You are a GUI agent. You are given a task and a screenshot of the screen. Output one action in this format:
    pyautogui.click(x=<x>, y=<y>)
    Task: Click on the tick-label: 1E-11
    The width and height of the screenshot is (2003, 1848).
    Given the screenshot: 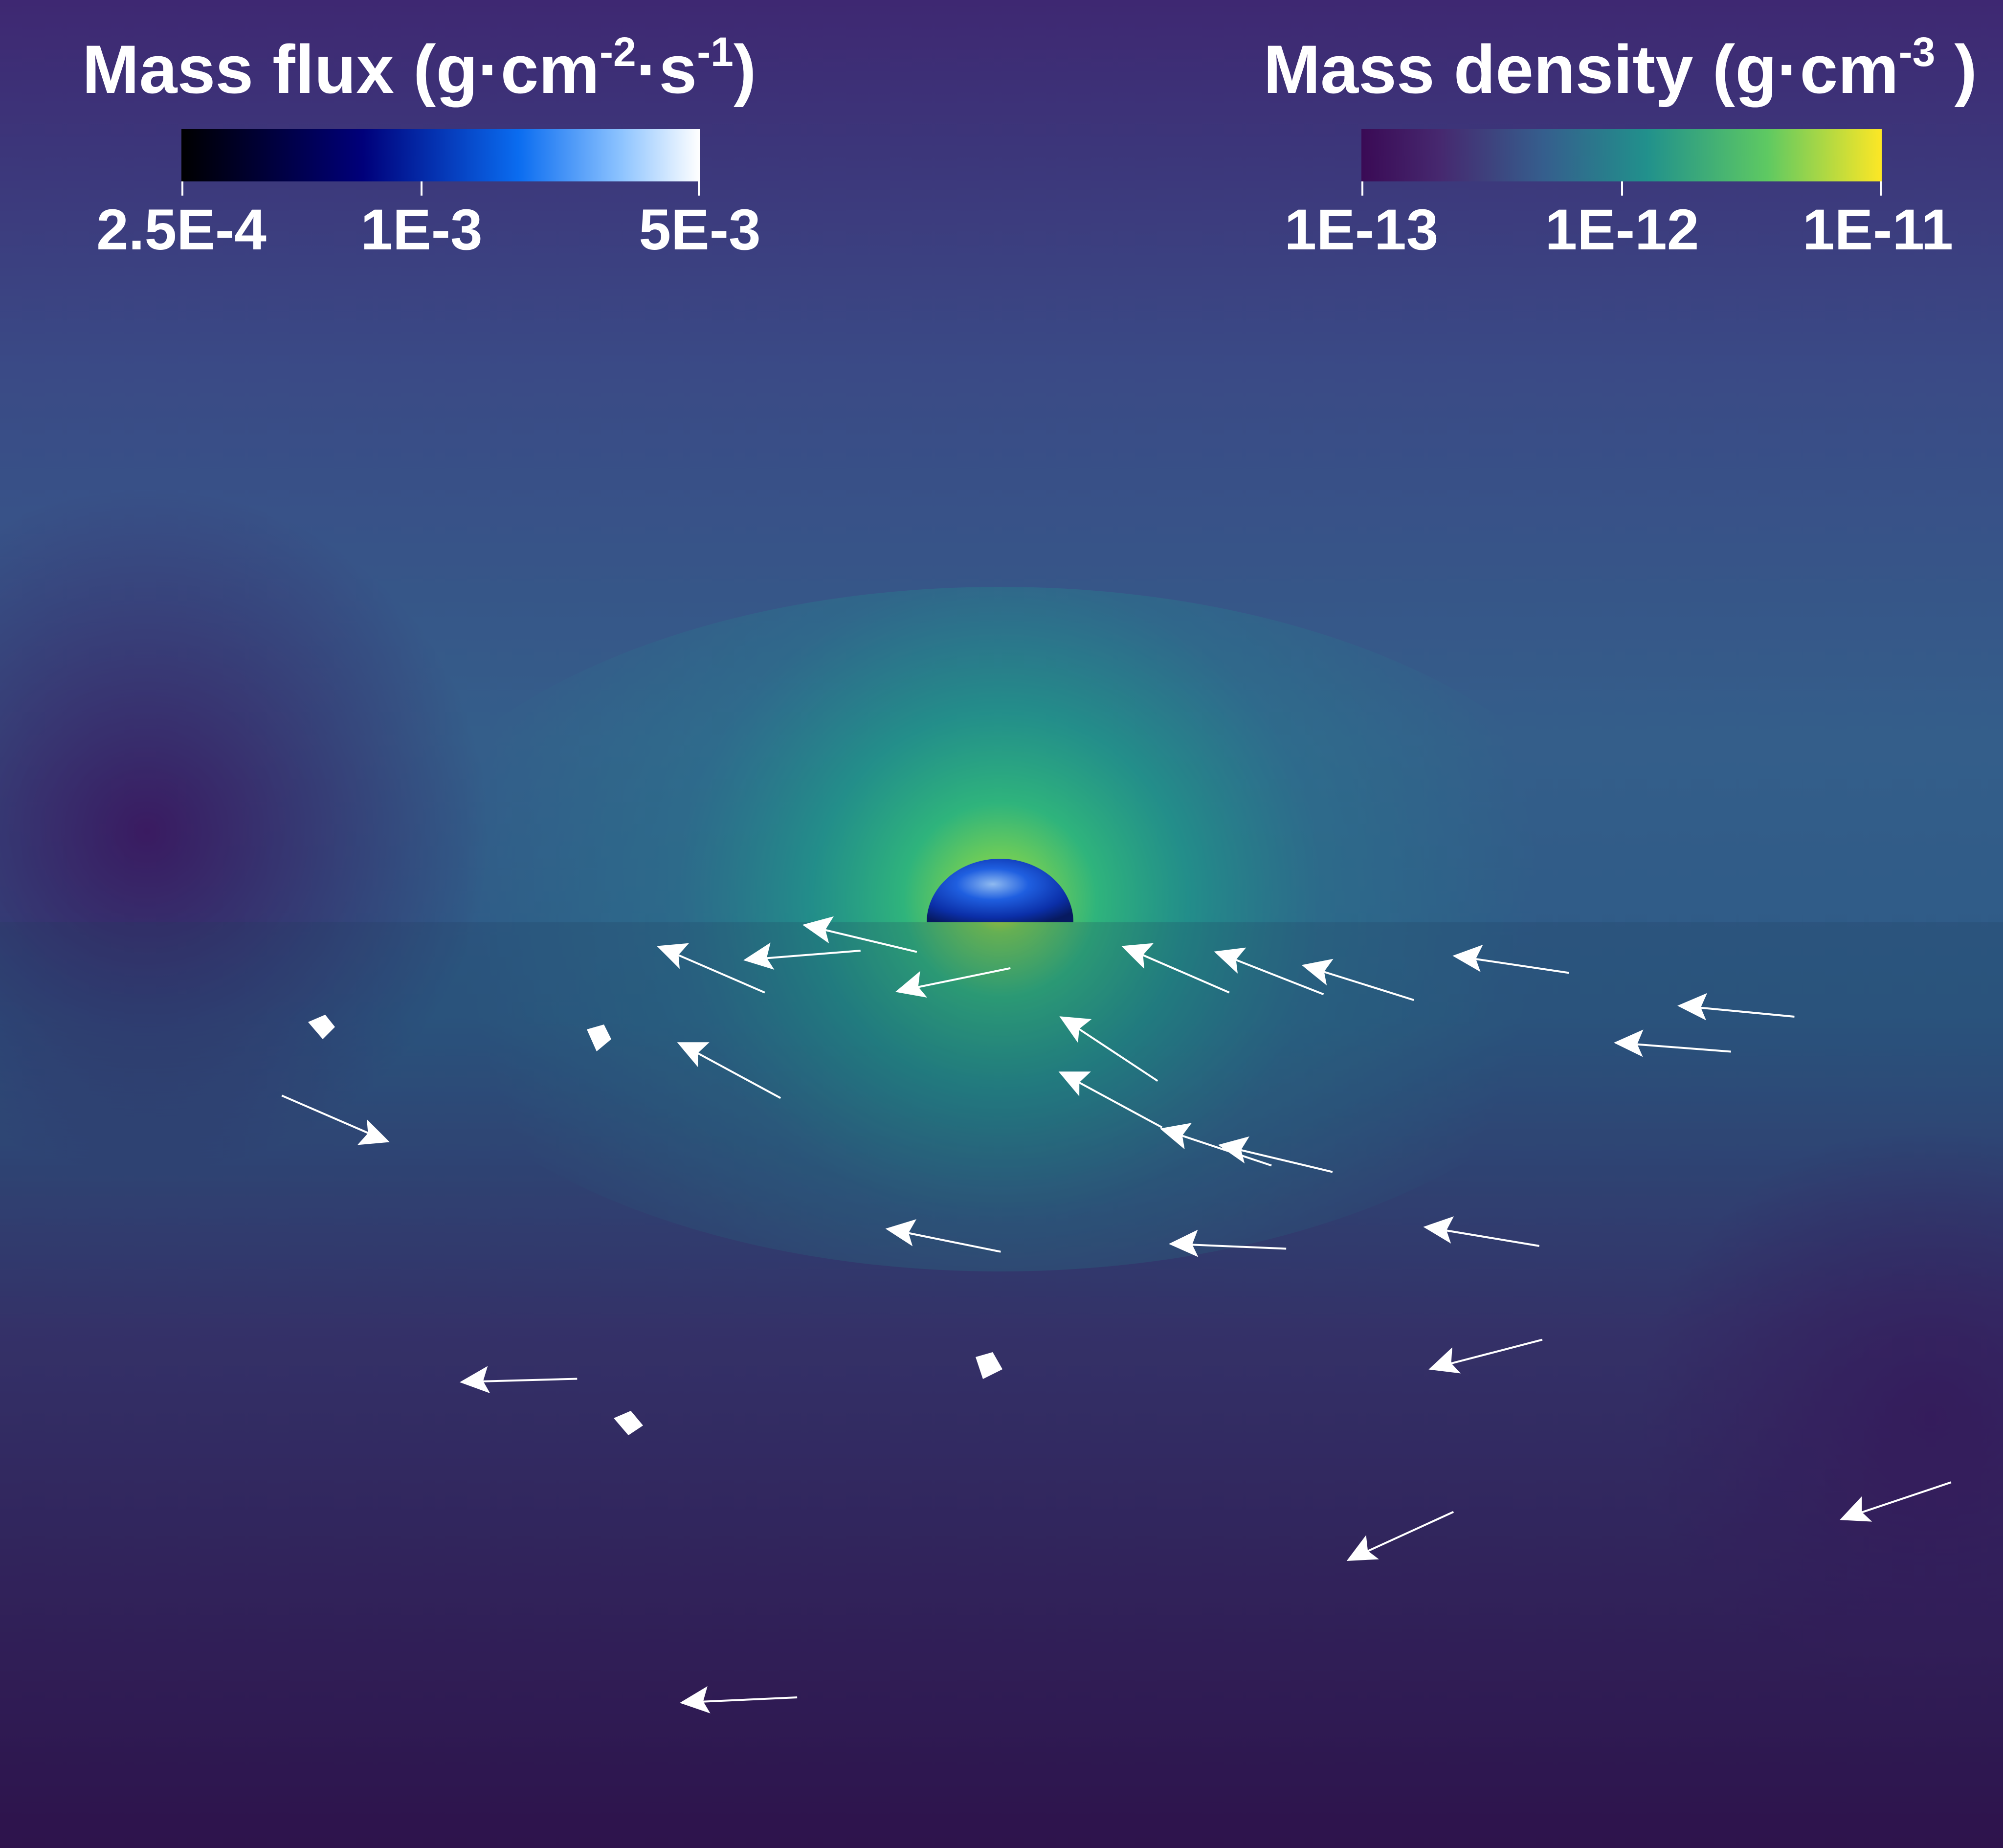 What is the action you would take?
    pyautogui.click(x=1878, y=230)
    